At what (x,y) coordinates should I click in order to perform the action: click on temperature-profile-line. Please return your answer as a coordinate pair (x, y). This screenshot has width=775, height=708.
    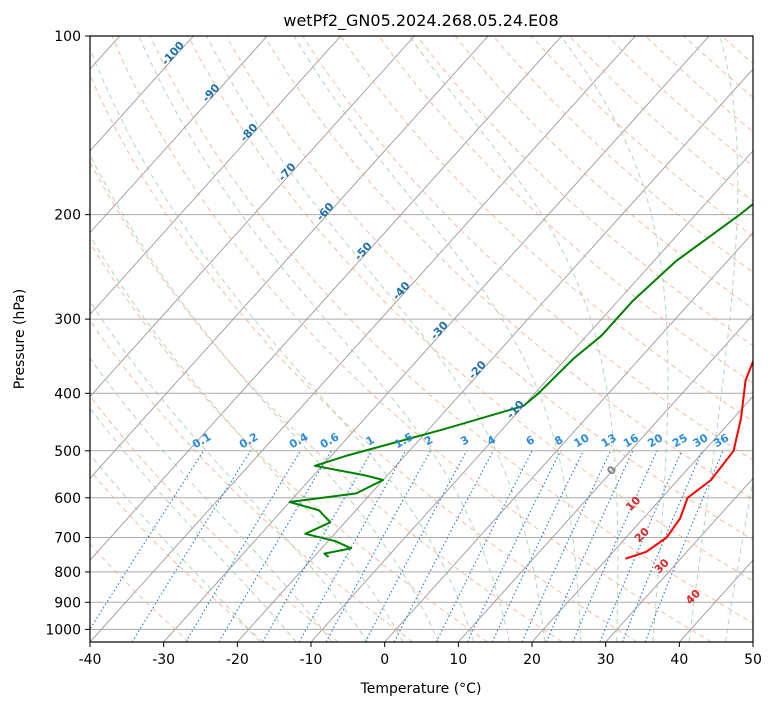
    Looking at the image, I should click on (689, 459).